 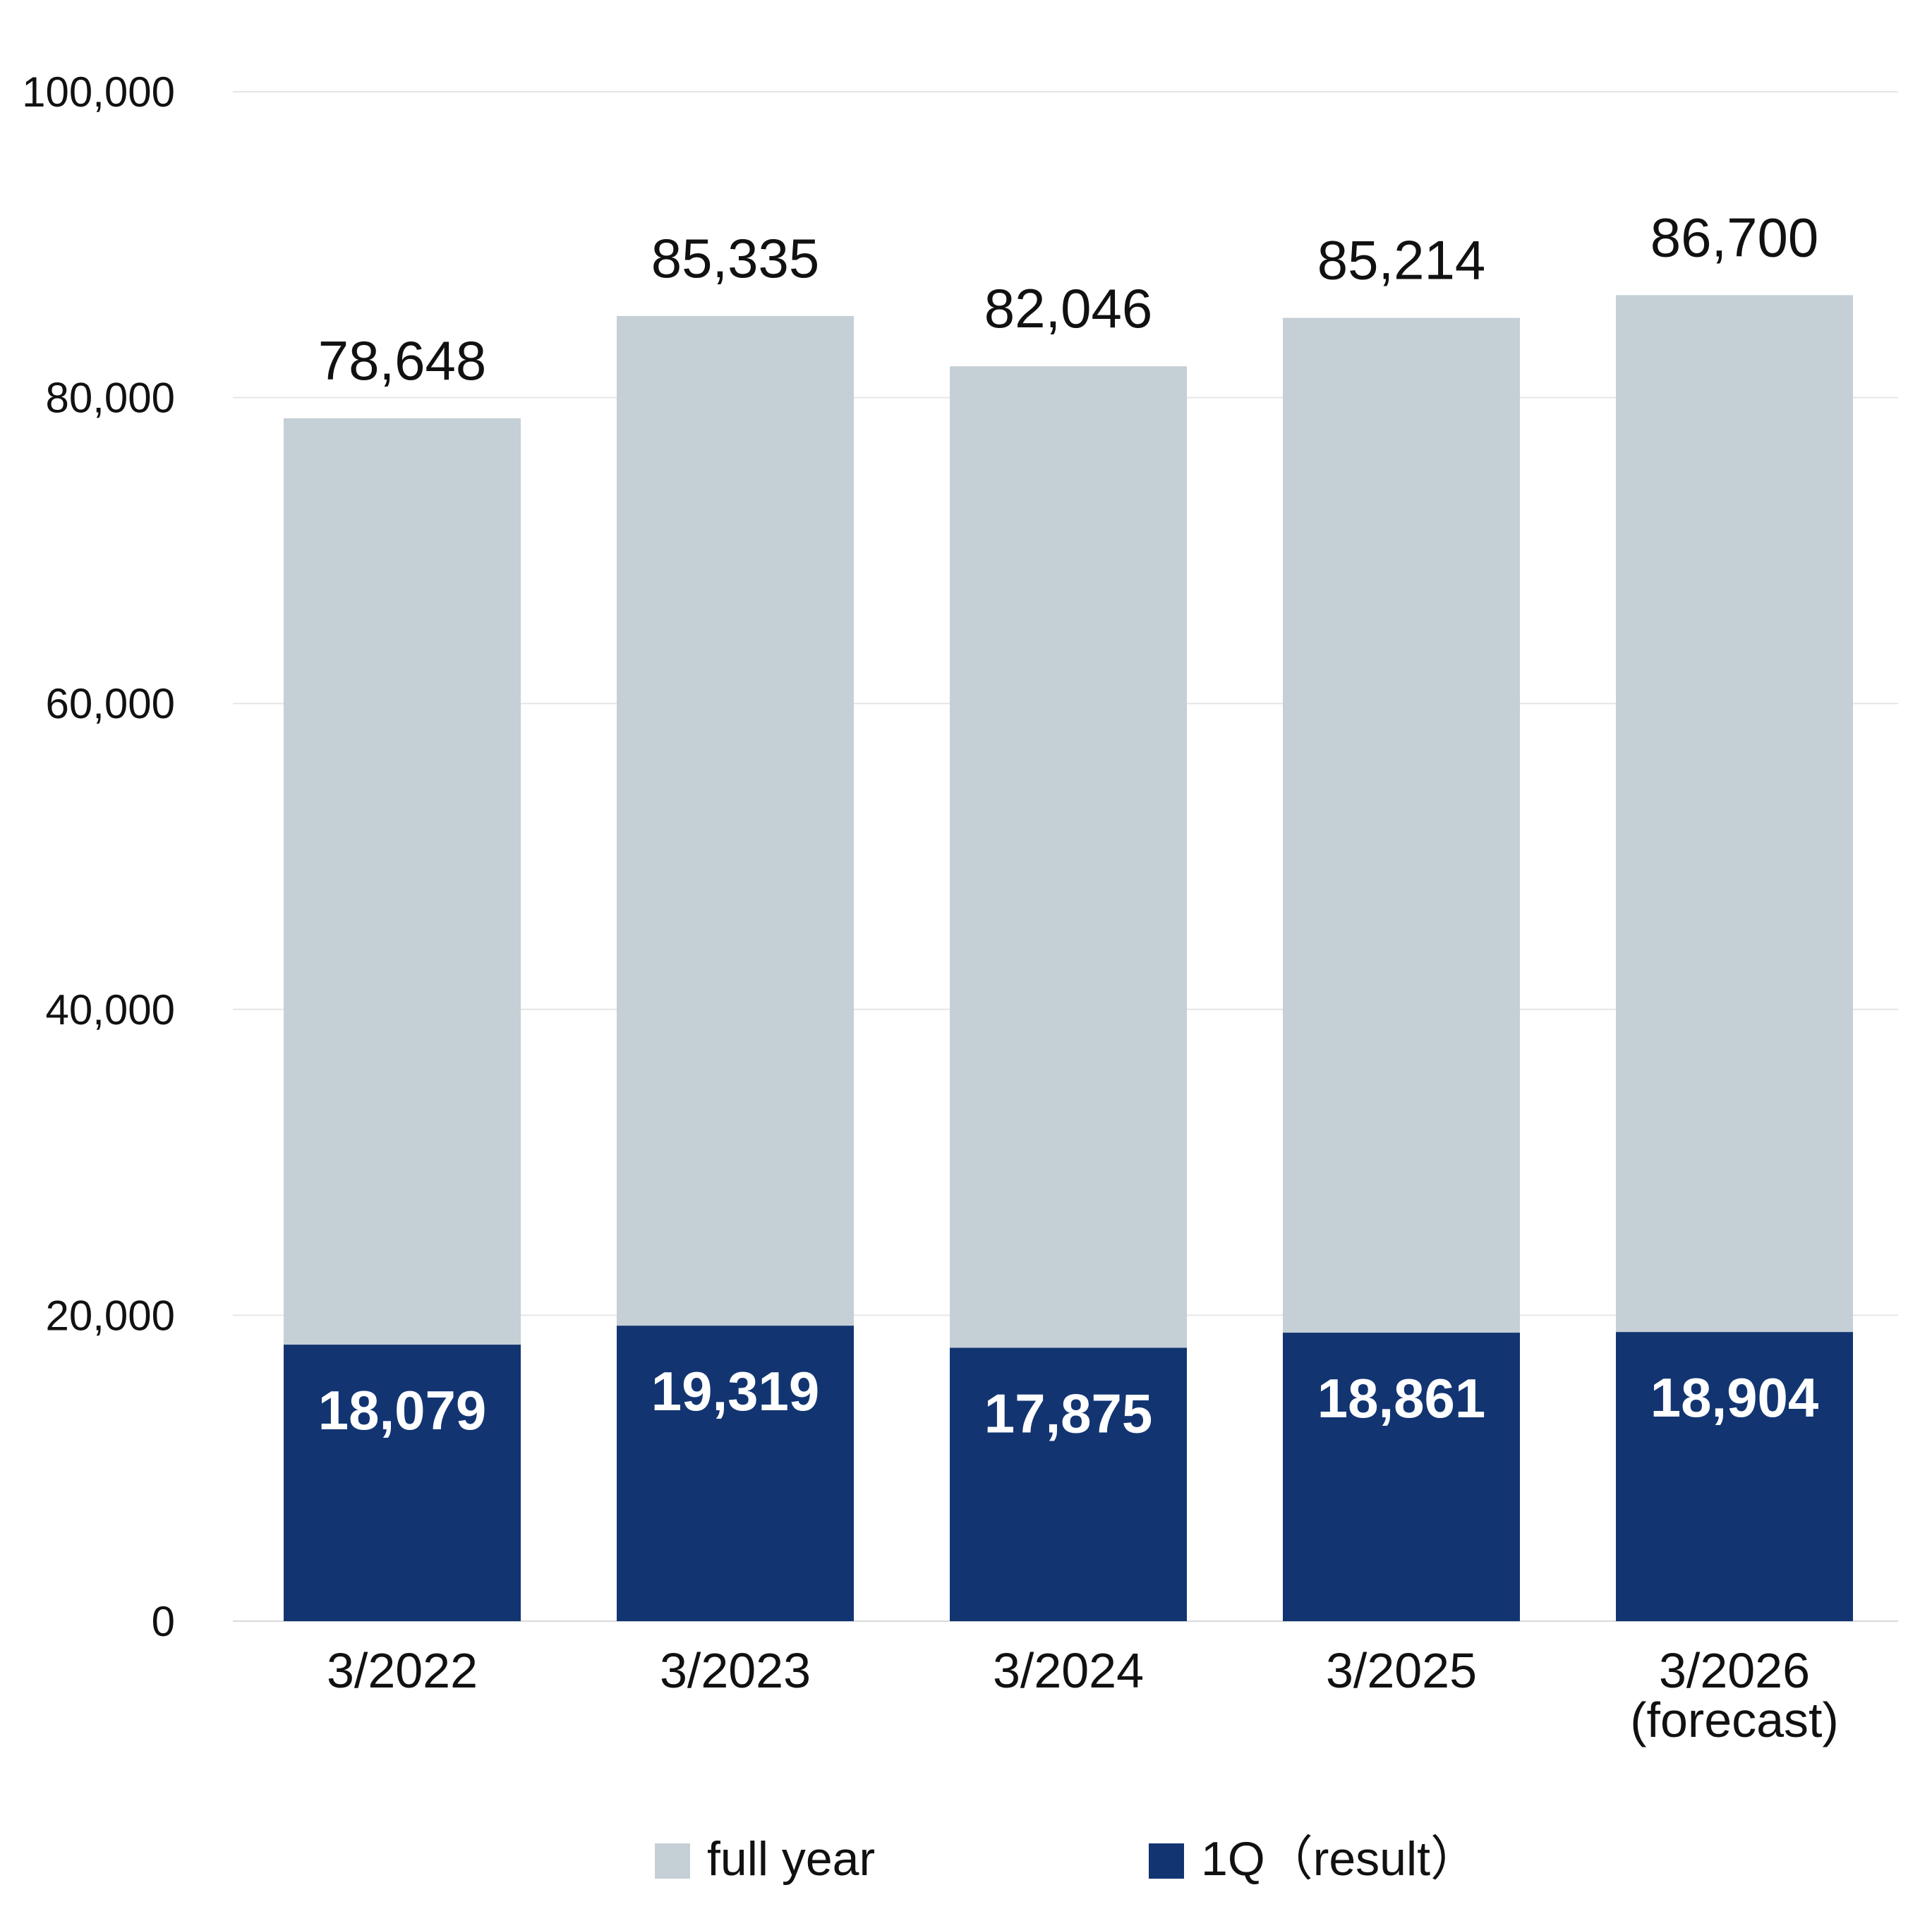 I want to click on legend: full year 1Q（result）, so click(x=1066, y=1859).